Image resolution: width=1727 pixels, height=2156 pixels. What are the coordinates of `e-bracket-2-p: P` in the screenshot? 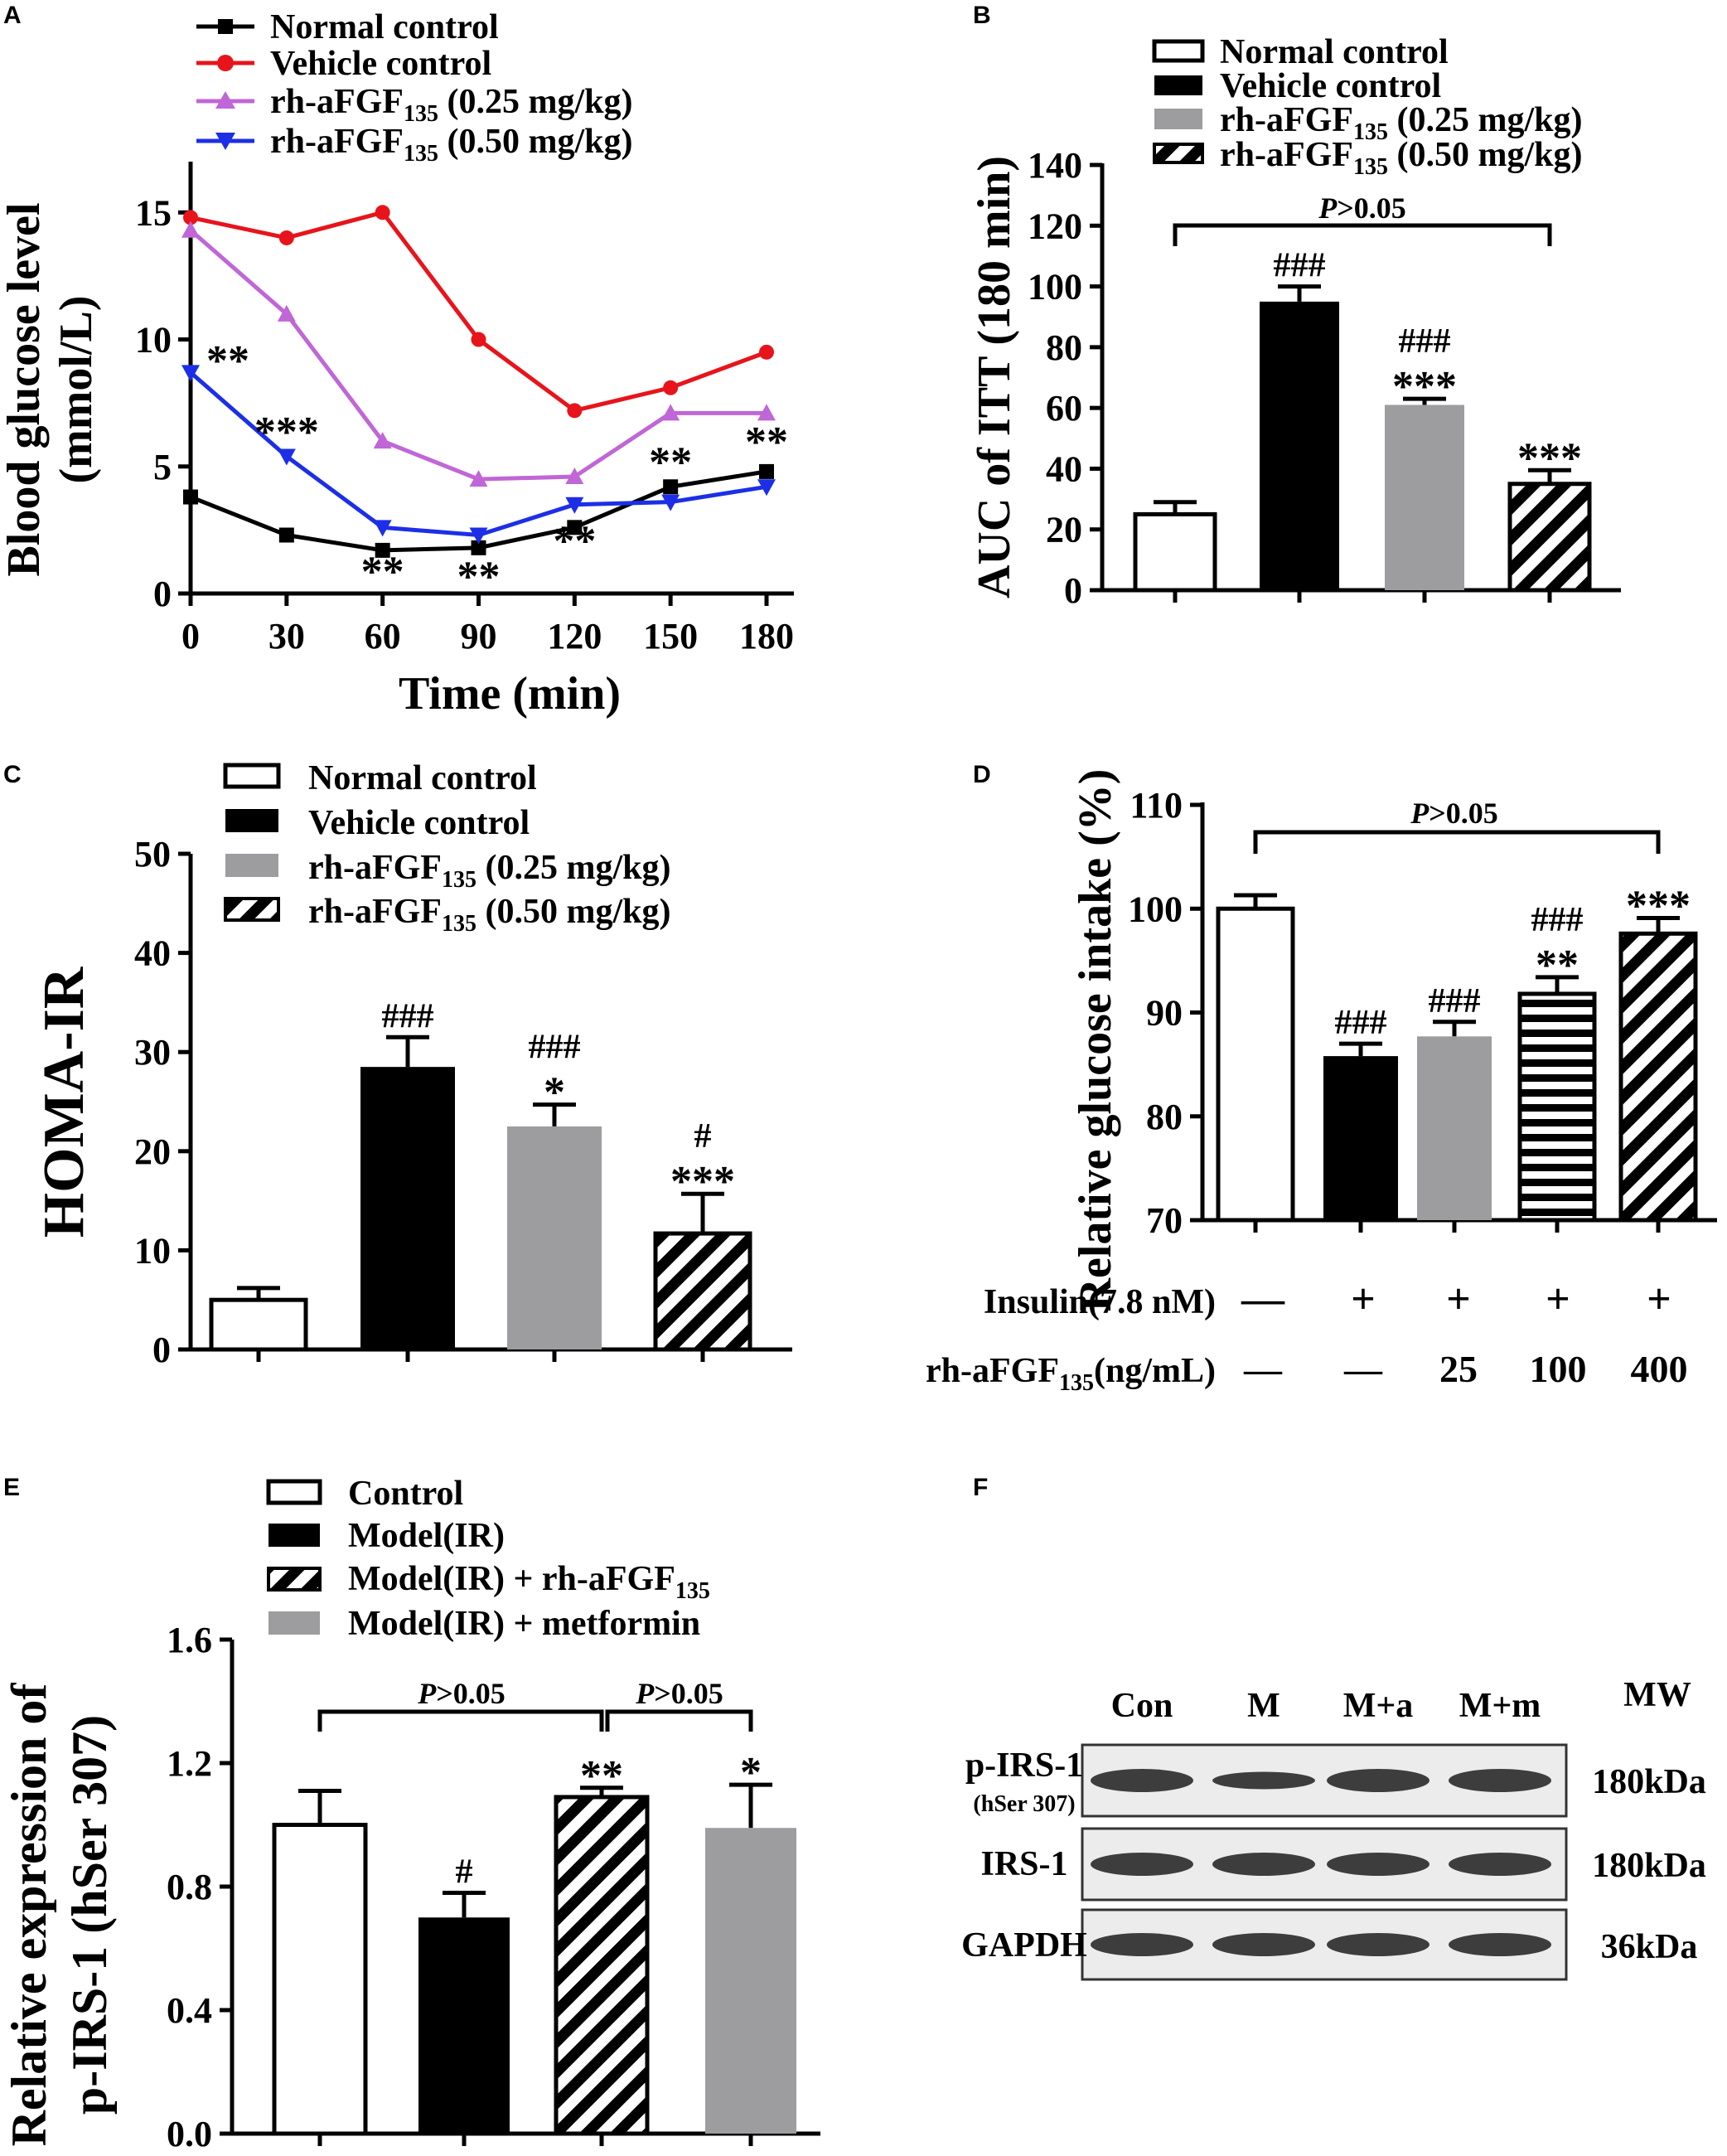 It's located at (645, 1693).